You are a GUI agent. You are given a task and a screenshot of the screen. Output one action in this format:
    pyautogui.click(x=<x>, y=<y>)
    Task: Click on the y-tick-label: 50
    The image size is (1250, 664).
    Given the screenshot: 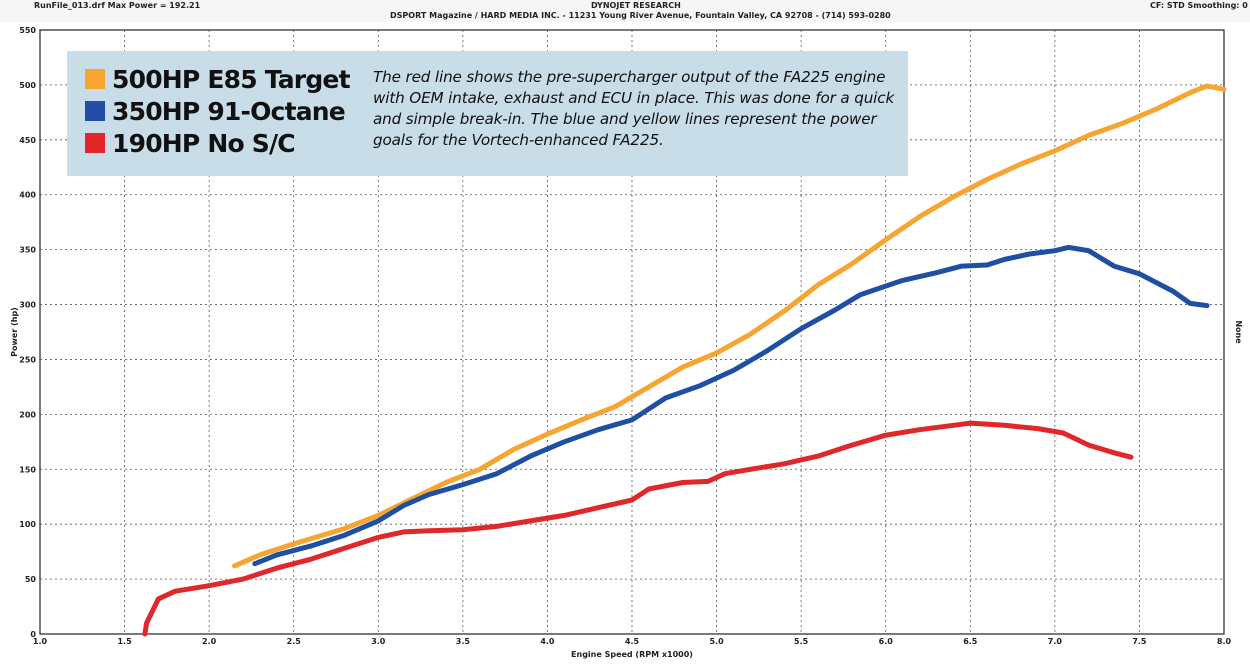 What is the action you would take?
    pyautogui.click(x=31, y=579)
    